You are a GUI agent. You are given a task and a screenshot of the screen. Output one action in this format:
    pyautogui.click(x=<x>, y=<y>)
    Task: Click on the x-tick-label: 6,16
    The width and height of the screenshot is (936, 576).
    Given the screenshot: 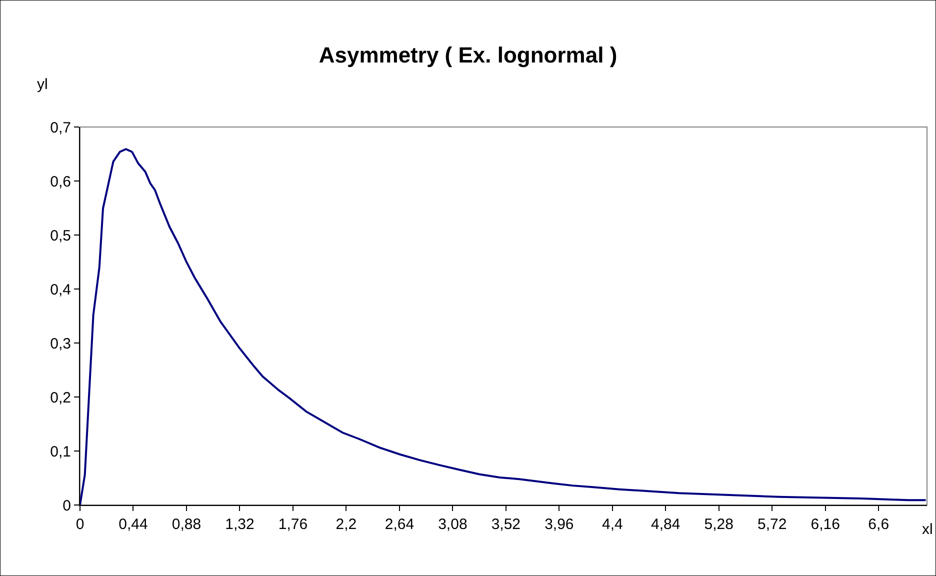 What is the action you would take?
    pyautogui.click(x=825, y=524)
    